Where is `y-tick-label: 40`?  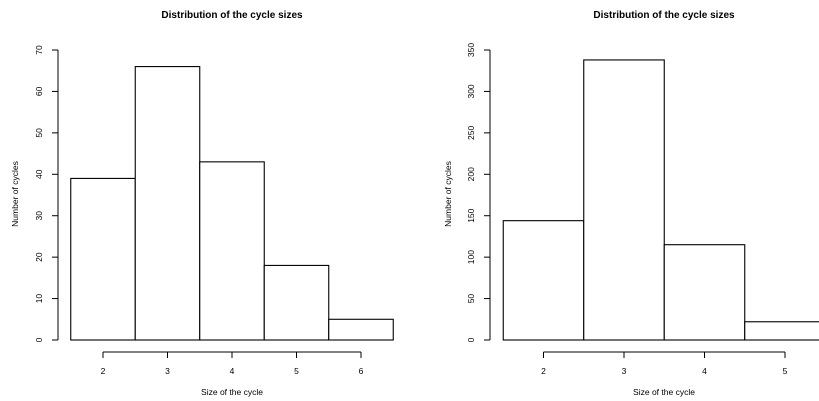 y-tick-label: 40 is located at coordinates (39, 174).